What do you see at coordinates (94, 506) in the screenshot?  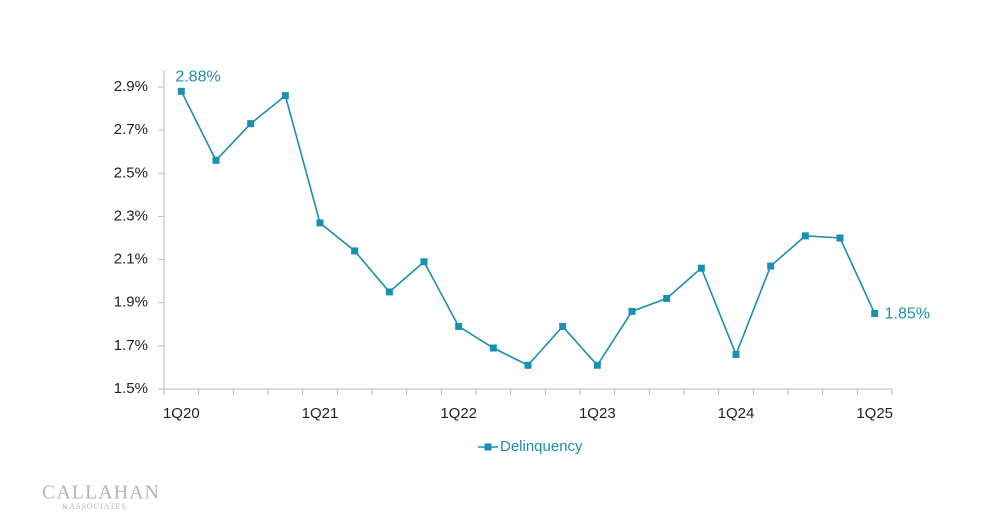 I see `logo-sub: &ASSOCIATES` at bounding box center [94, 506].